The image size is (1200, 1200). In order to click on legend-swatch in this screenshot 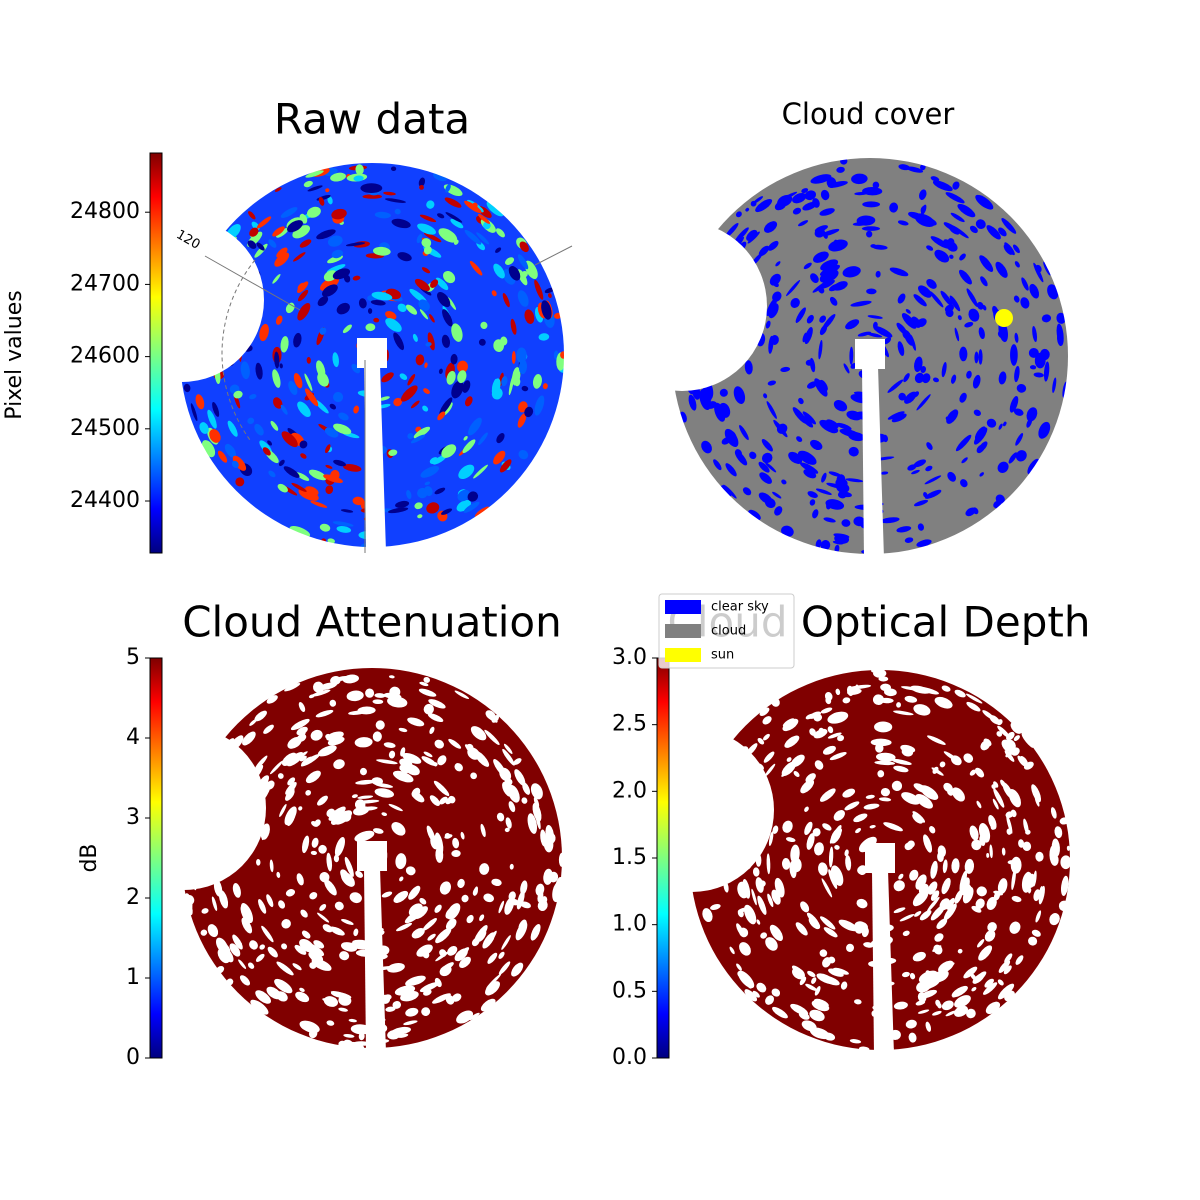, I will do `click(683, 607)`.